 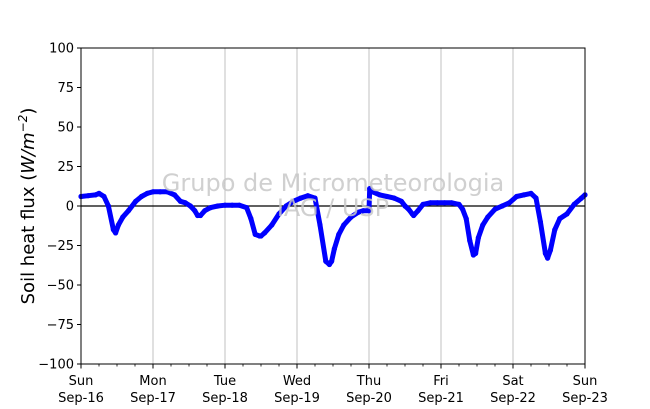 I want to click on y-tick-label-6: −50, so click(x=60, y=286).